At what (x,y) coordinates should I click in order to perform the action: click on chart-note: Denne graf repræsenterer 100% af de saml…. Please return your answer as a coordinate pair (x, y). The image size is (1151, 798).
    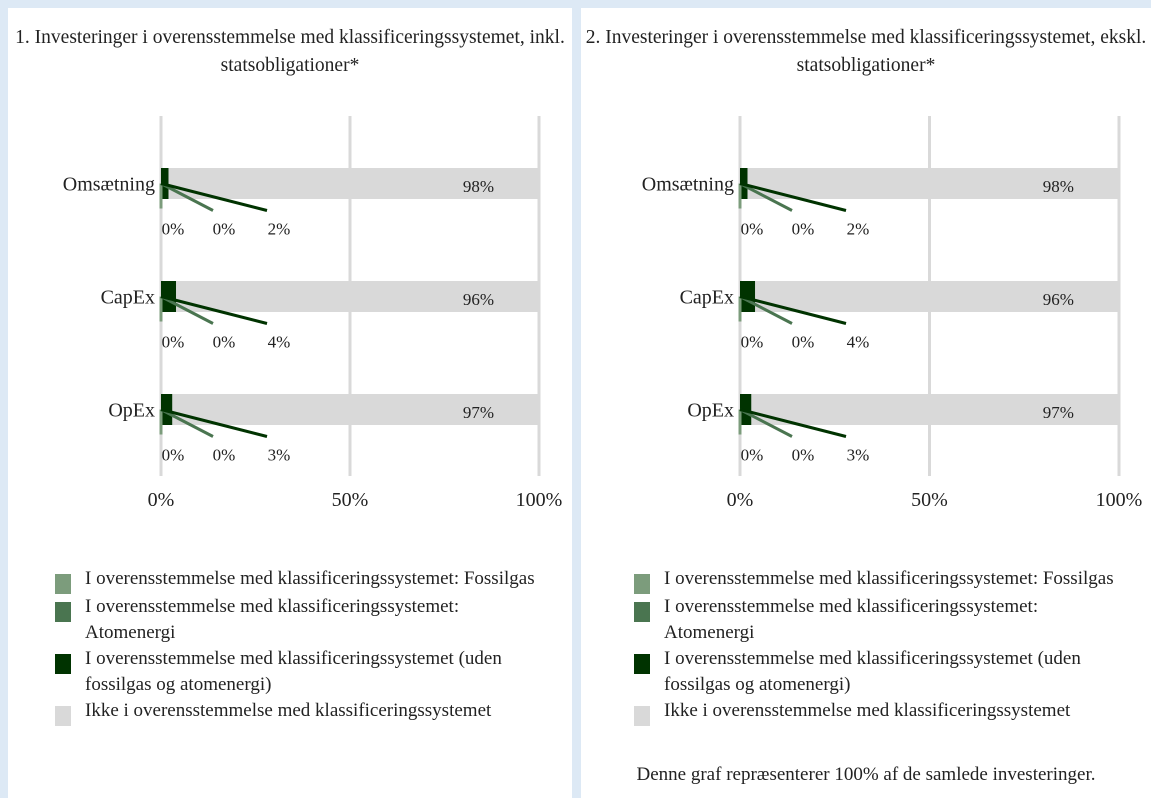
    Looking at the image, I should click on (866, 774).